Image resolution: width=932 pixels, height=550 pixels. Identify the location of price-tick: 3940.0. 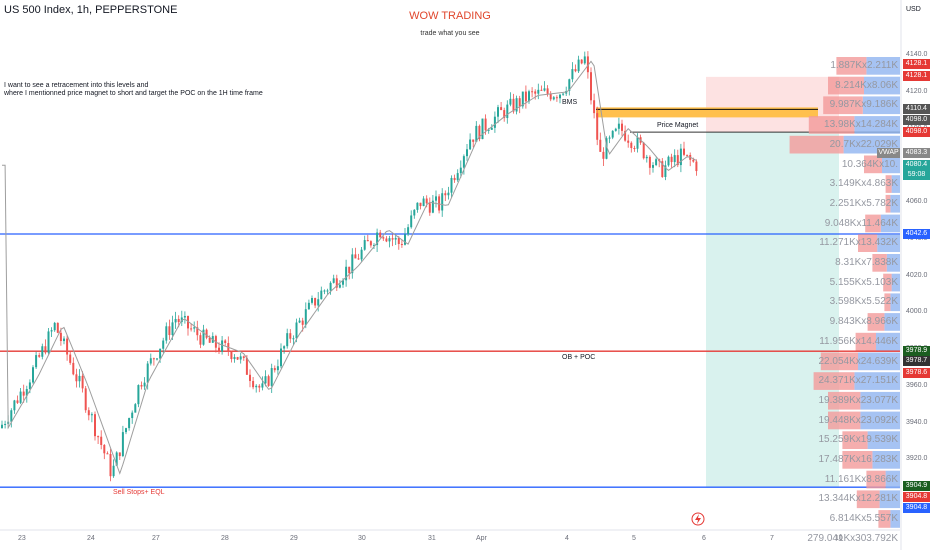
(917, 422).